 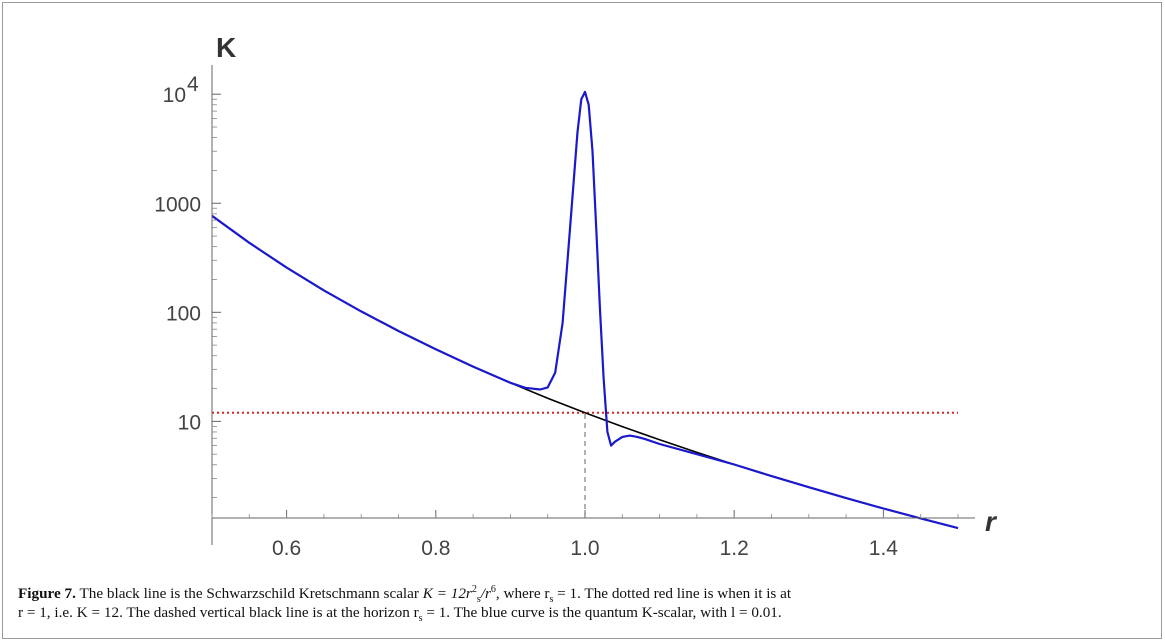 I want to click on x-tick-label: 1.2, so click(x=734, y=548).